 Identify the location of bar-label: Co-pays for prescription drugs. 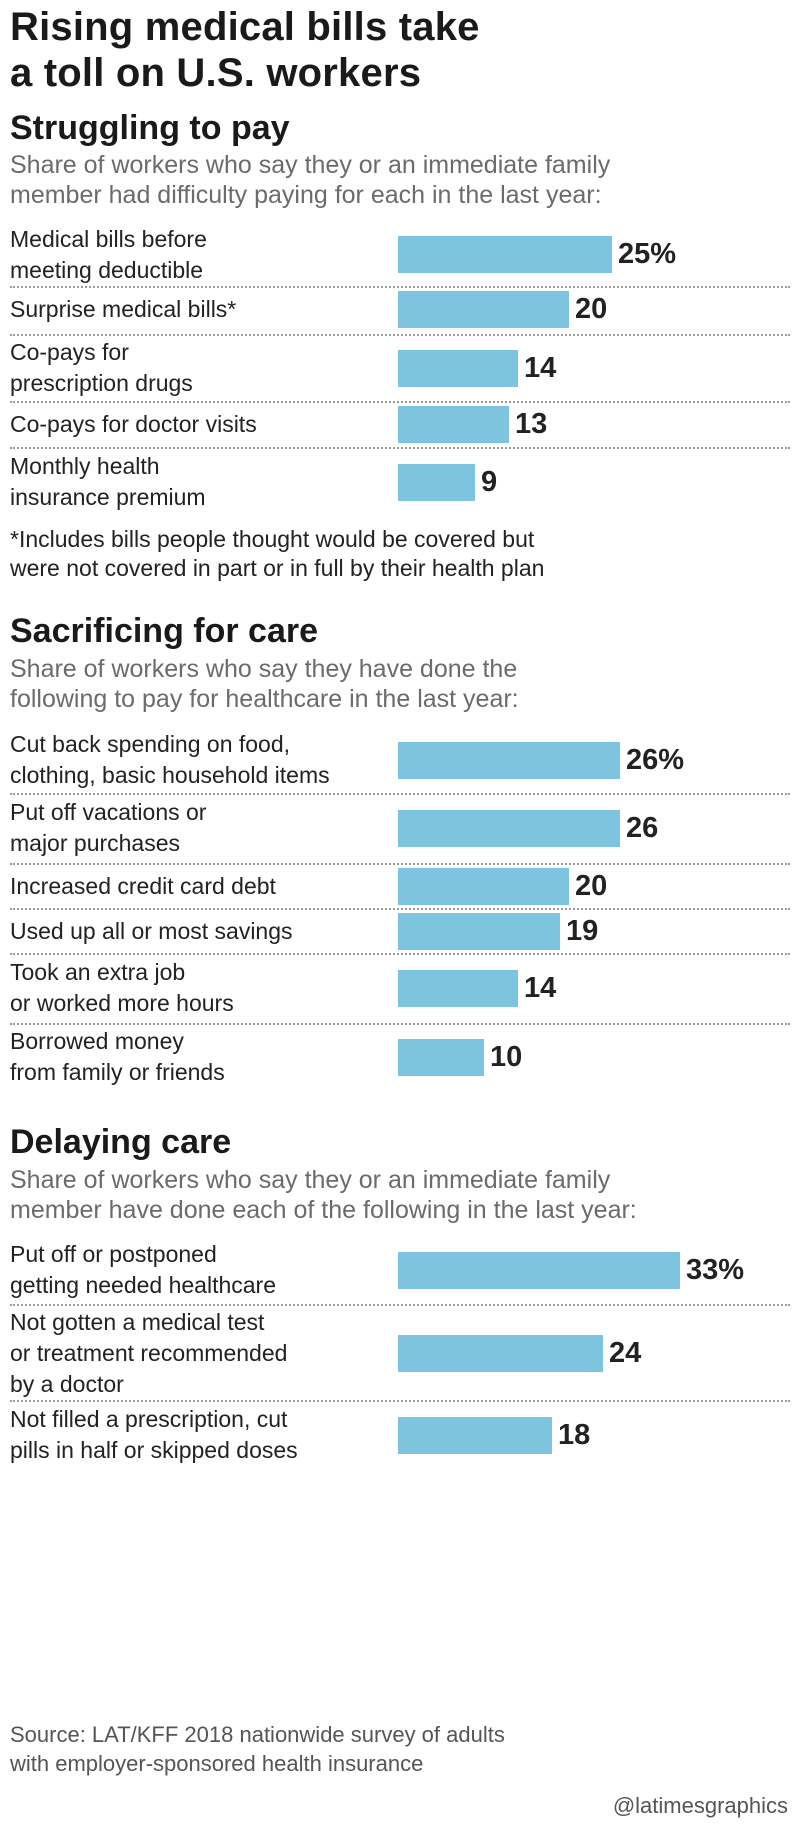
(101, 368).